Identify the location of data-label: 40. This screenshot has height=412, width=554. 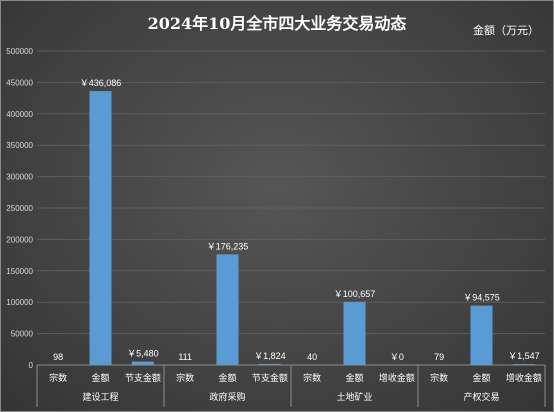
(312, 357).